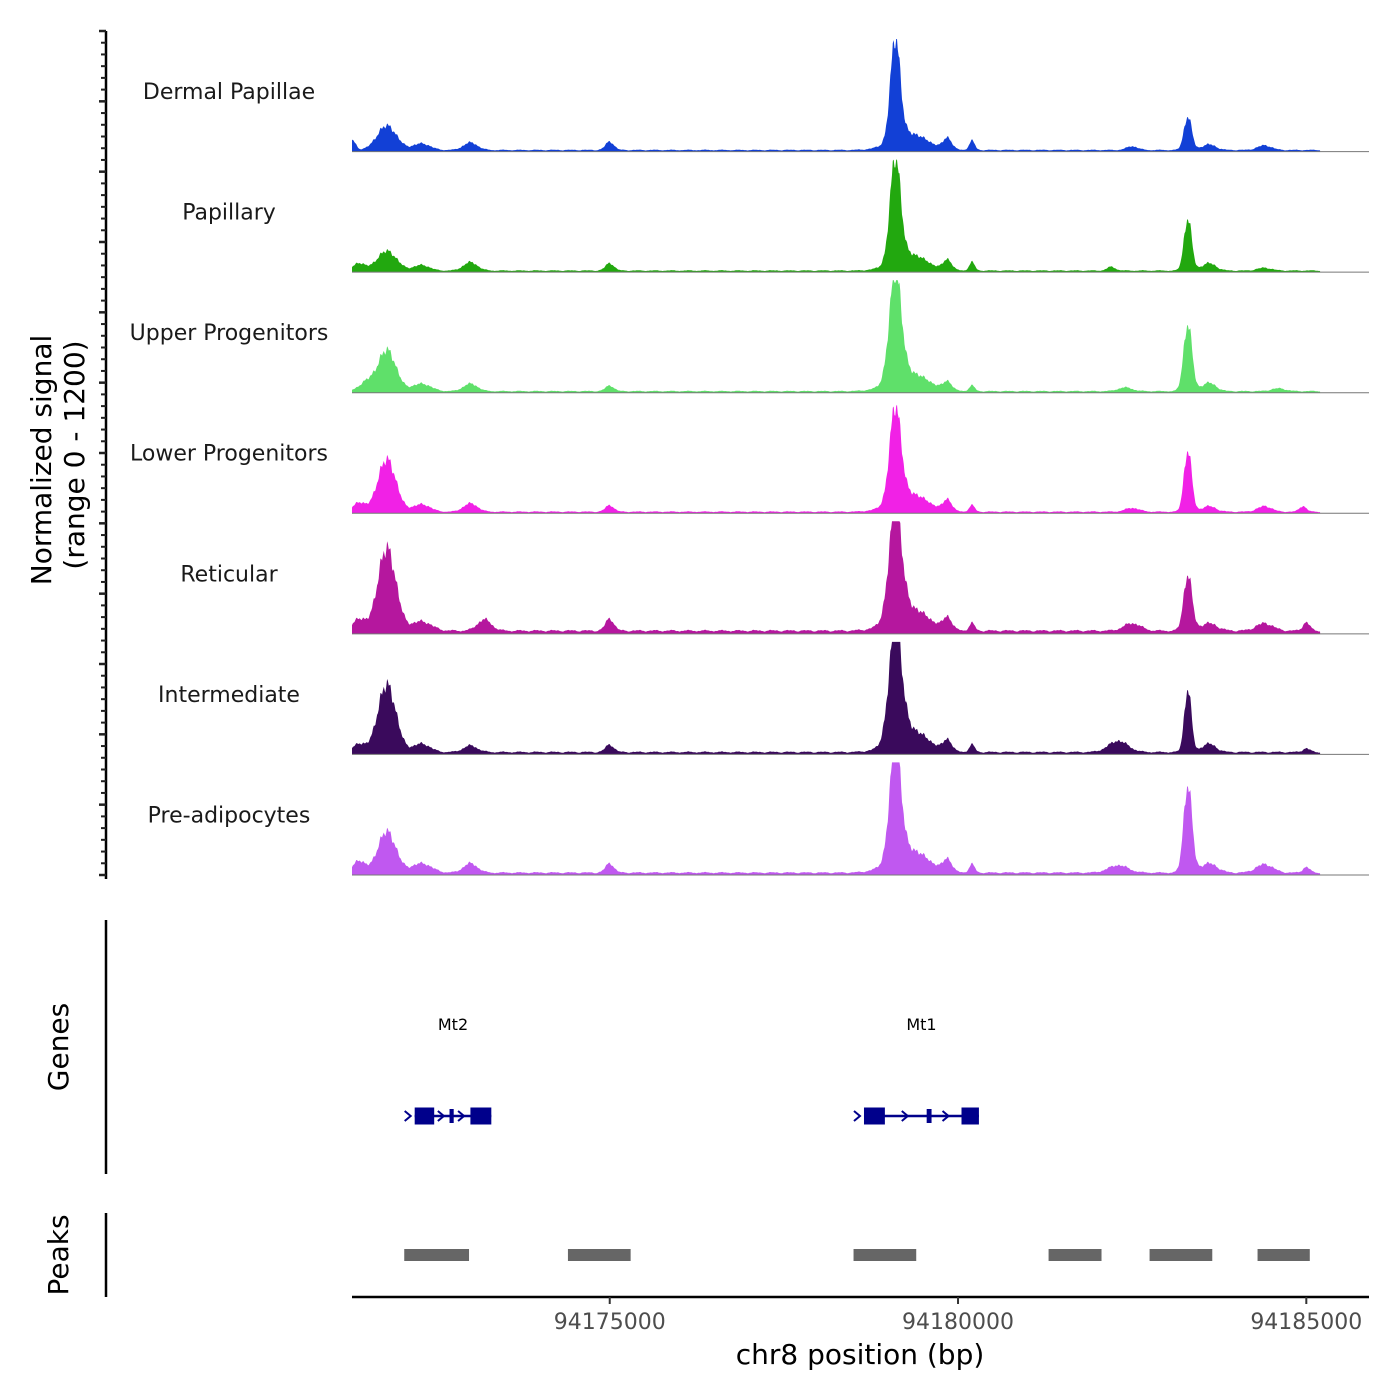  I want to click on peaks-track-title: Peaks, so click(58, 1254).